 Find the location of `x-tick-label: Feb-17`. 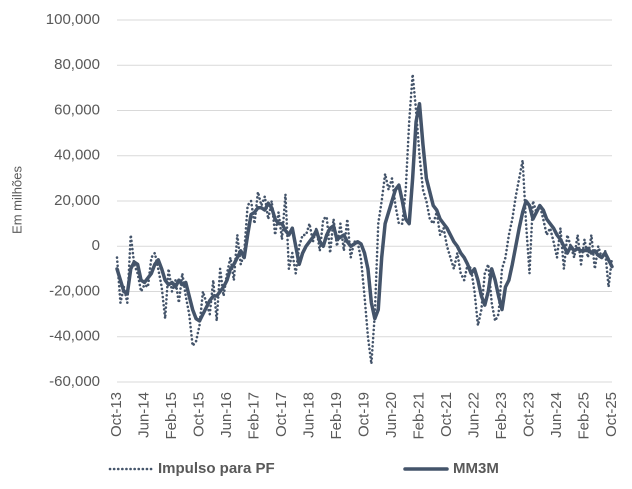

x-tick-label: Feb-17 is located at coordinates (253, 416).